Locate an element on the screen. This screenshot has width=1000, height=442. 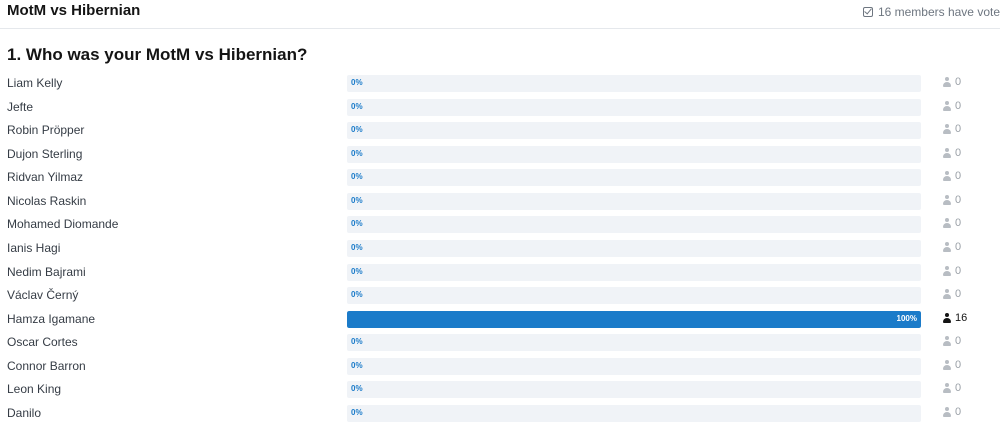
choice-name: Oscar Cortes is located at coordinates (42, 342).